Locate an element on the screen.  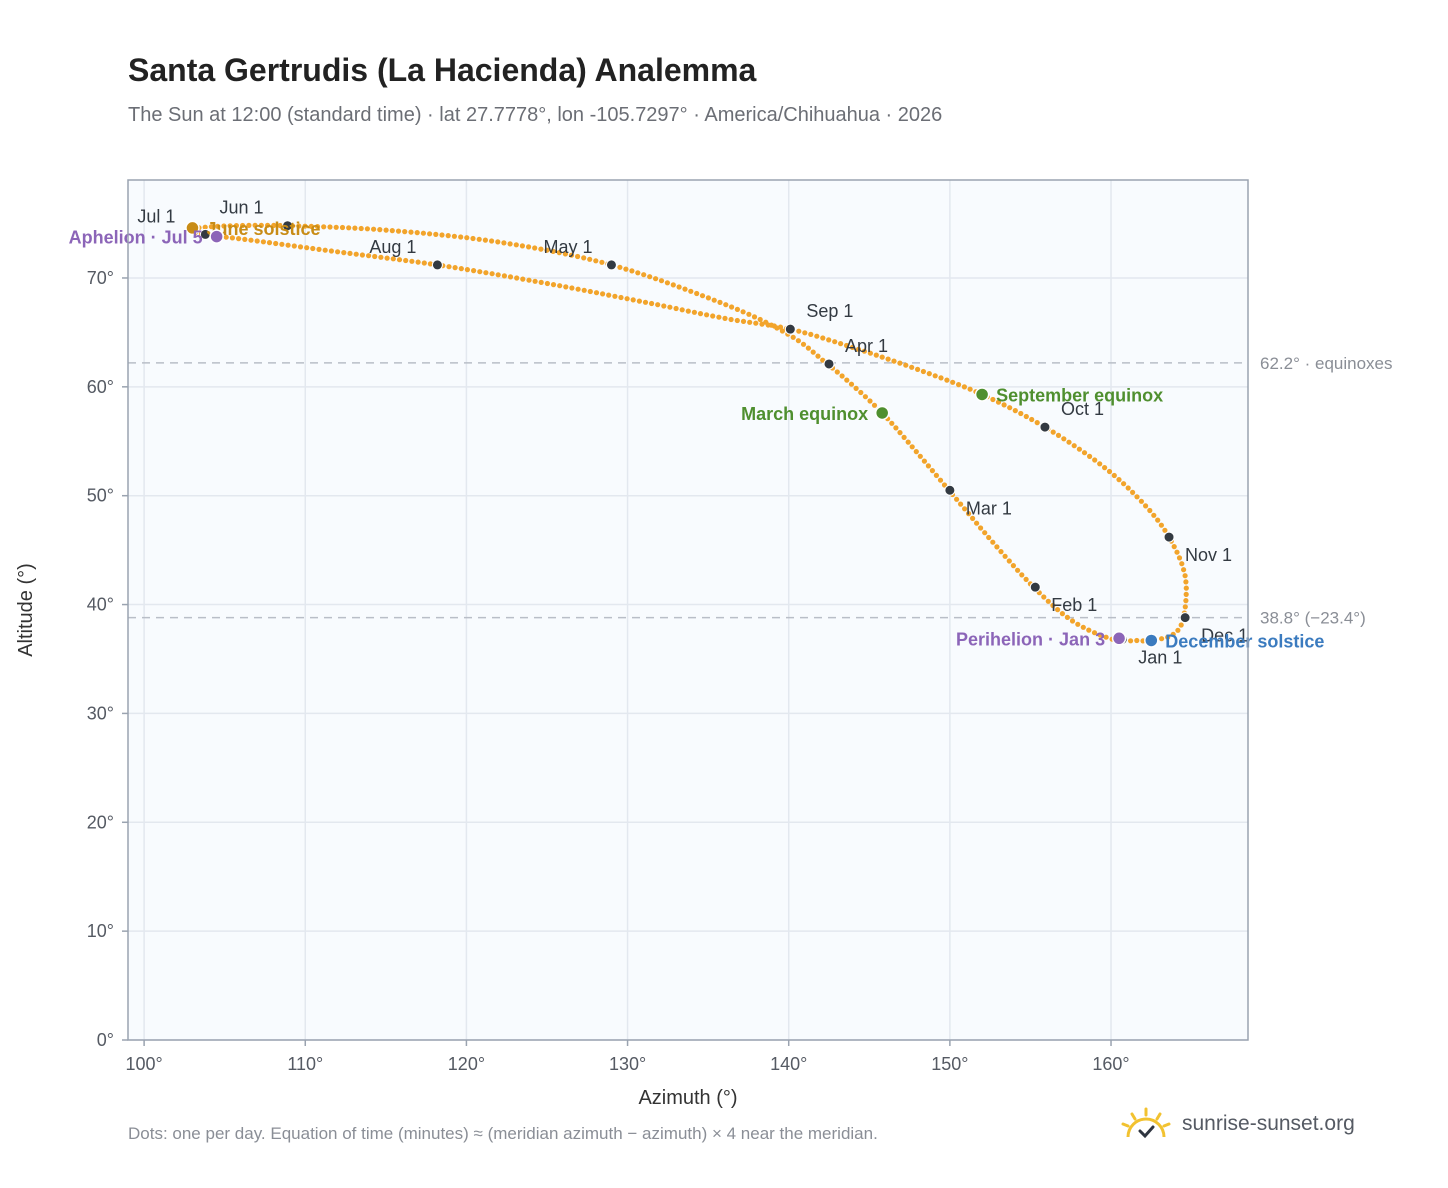
brand: sunrise-sunset.org is located at coordinates (1237, 1124).